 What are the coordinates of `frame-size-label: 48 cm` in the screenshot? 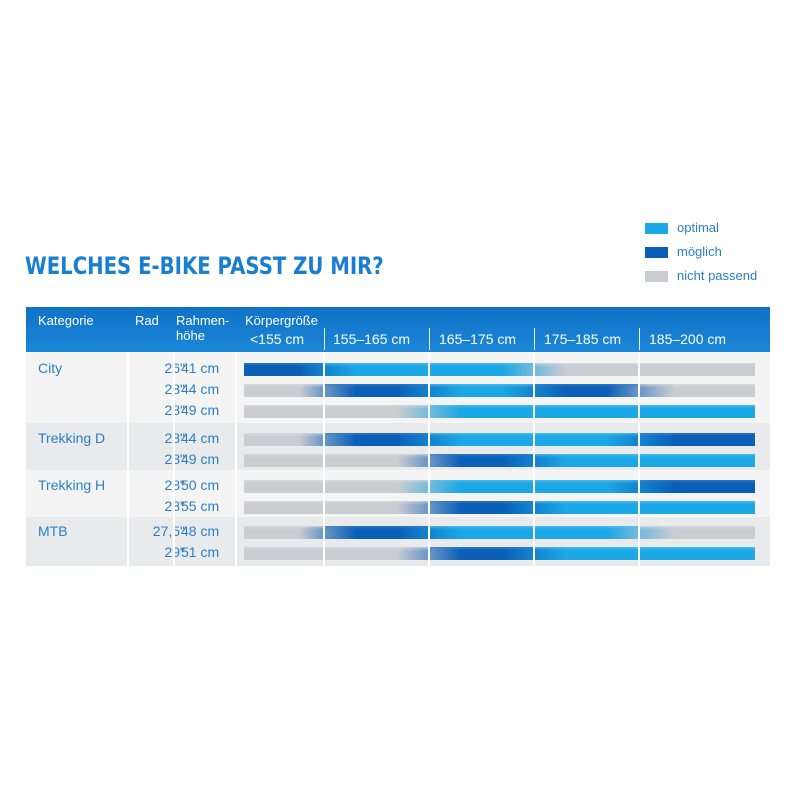 It's located at (200, 531).